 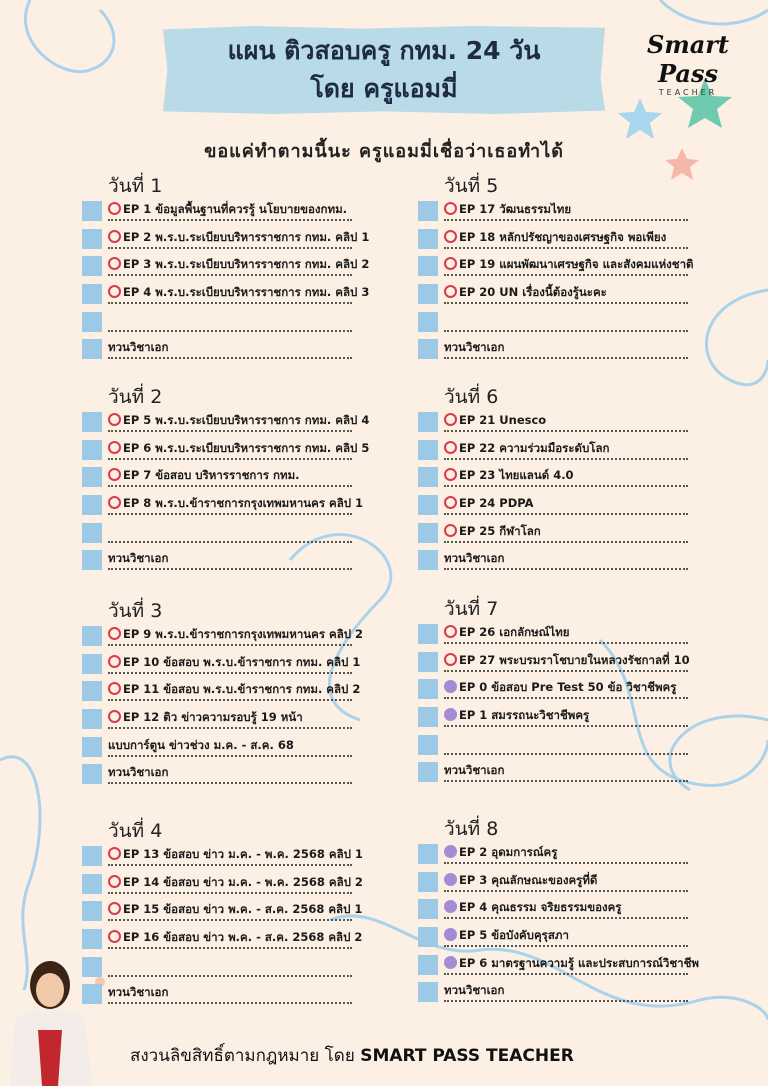 I want to click on checklist-row: แบบการ์ตูน ข่าวช่วง ม.ค. - ส.ค. 68, so click(x=237, y=747).